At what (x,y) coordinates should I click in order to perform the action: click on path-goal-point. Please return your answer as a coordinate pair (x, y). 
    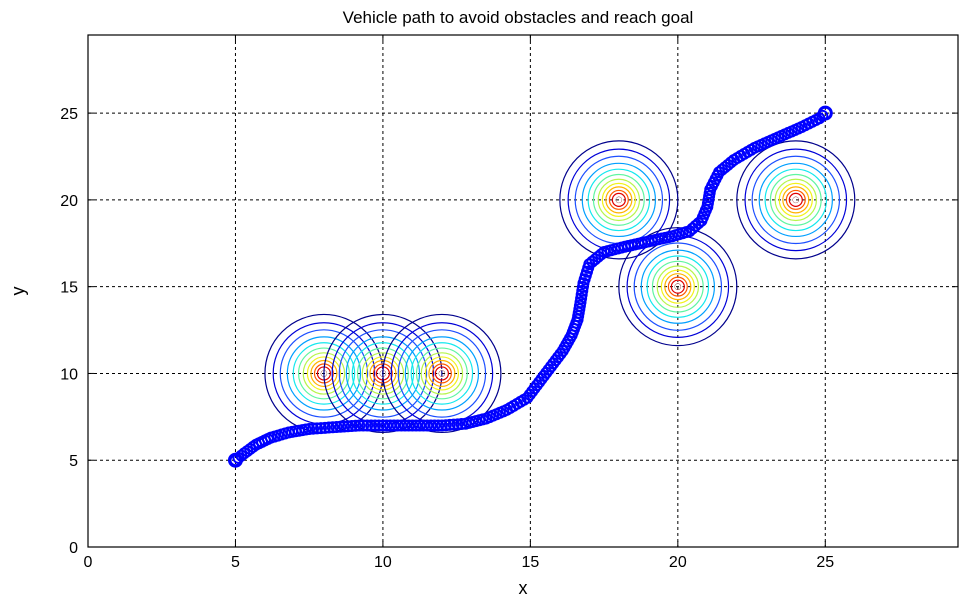
    Looking at the image, I should click on (825, 113).